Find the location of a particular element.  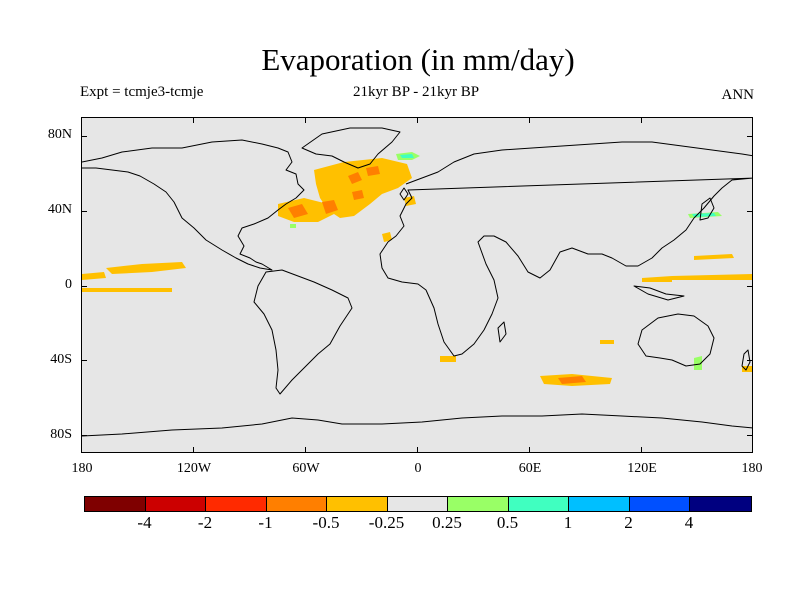

greenland-coast is located at coordinates (351, 148).